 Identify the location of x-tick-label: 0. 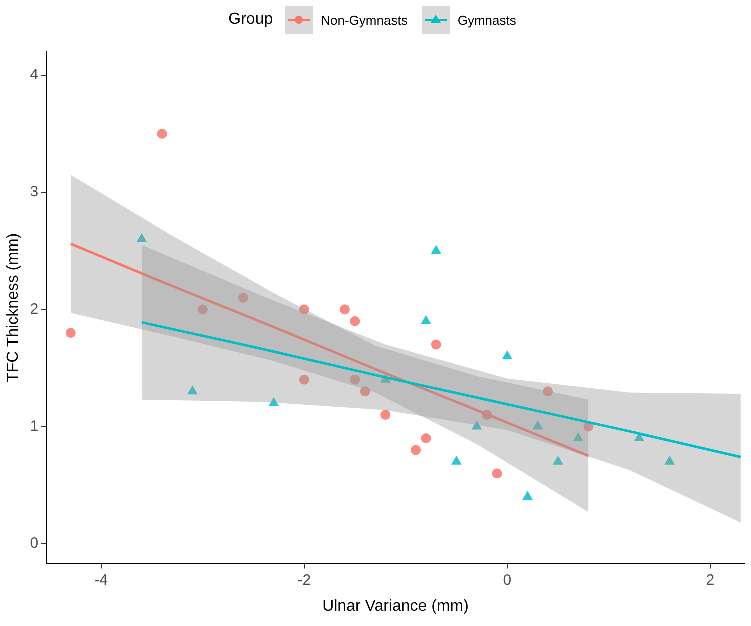
(507, 580).